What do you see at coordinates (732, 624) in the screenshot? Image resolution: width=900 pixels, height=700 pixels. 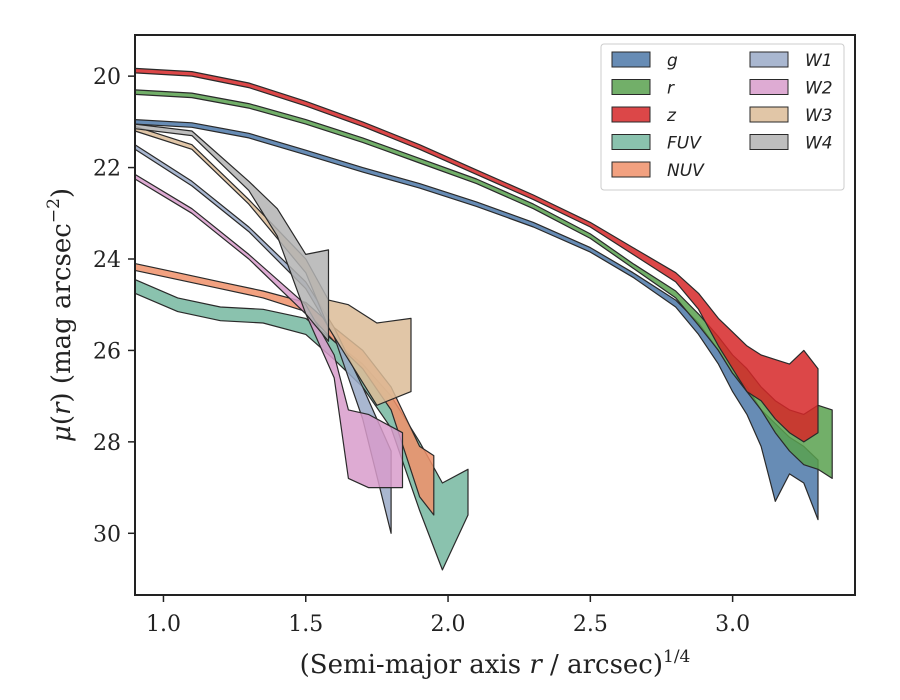 I see `x-tick-label: 3.0` at bounding box center [732, 624].